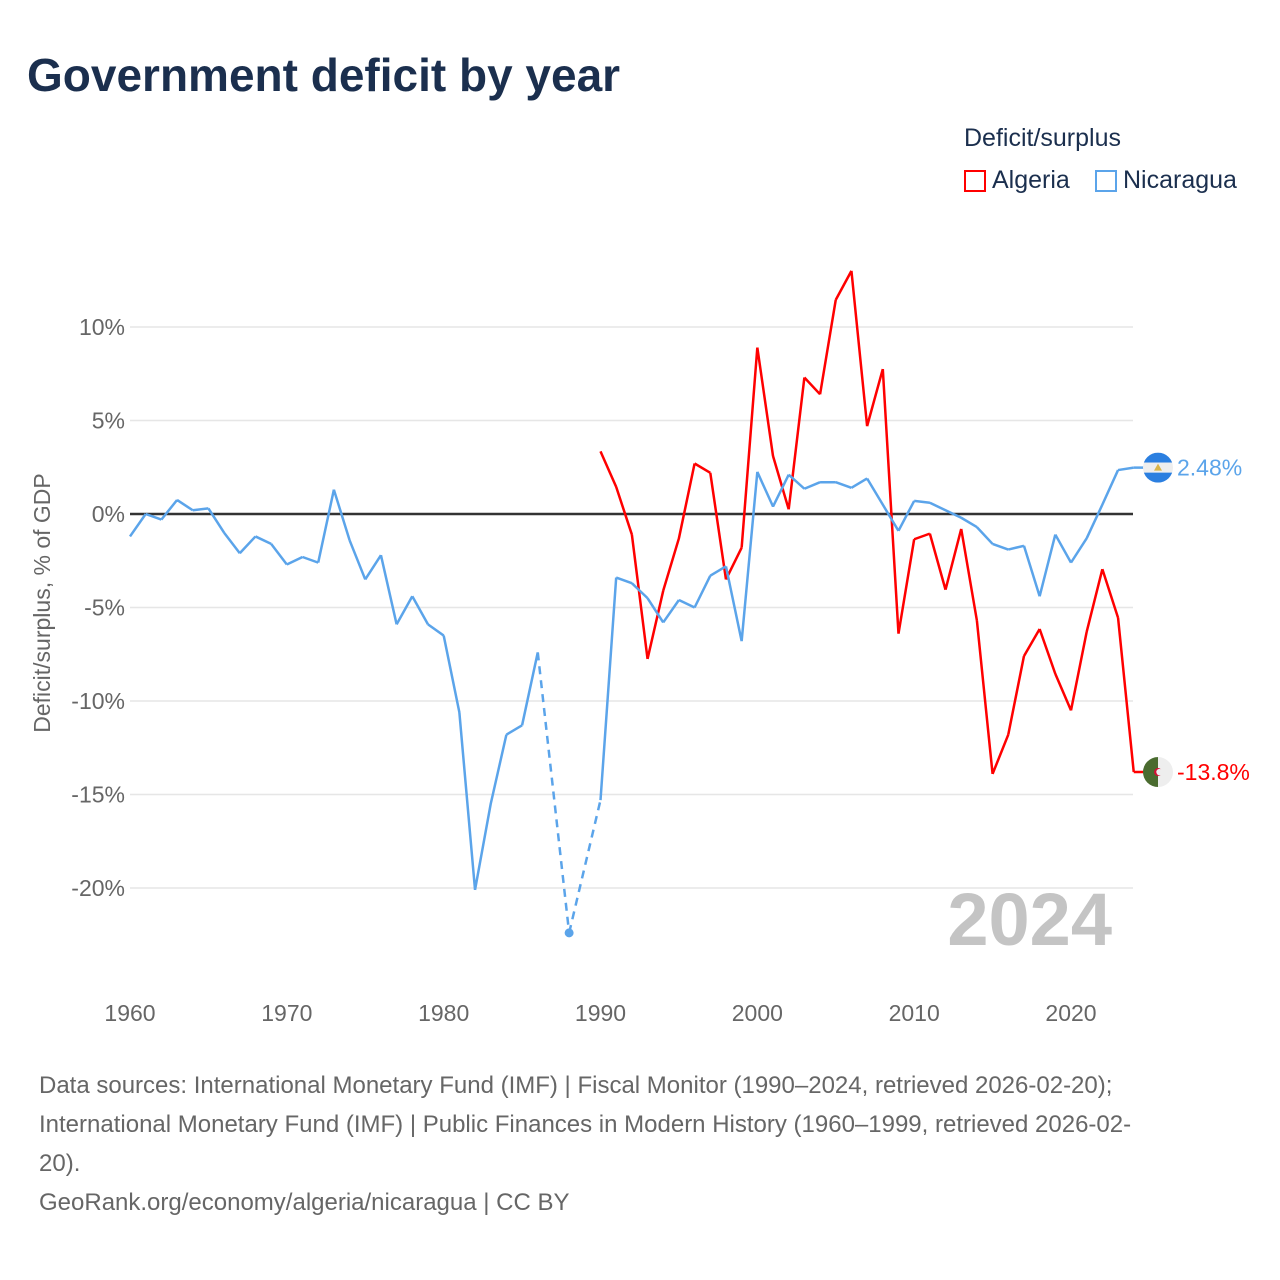 This screenshot has height=1280, width=1280. What do you see at coordinates (914, 1013) in the screenshot?
I see `x-tick-label: 2010` at bounding box center [914, 1013].